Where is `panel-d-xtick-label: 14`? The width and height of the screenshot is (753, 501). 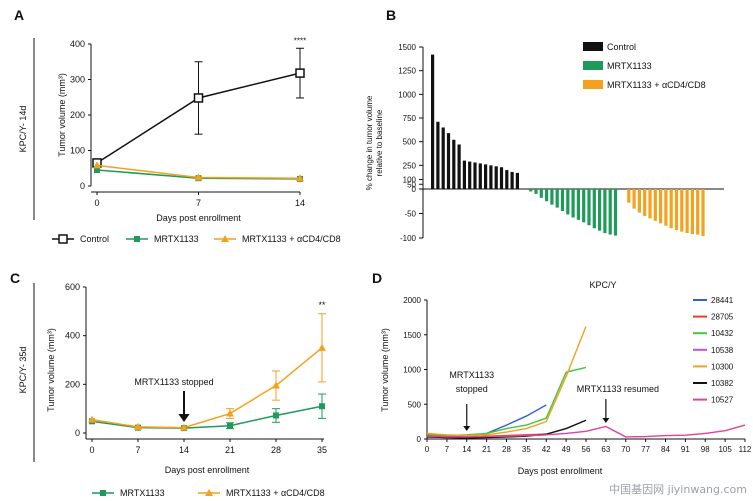 panel-d-xtick-label: 14 is located at coordinates (466, 449).